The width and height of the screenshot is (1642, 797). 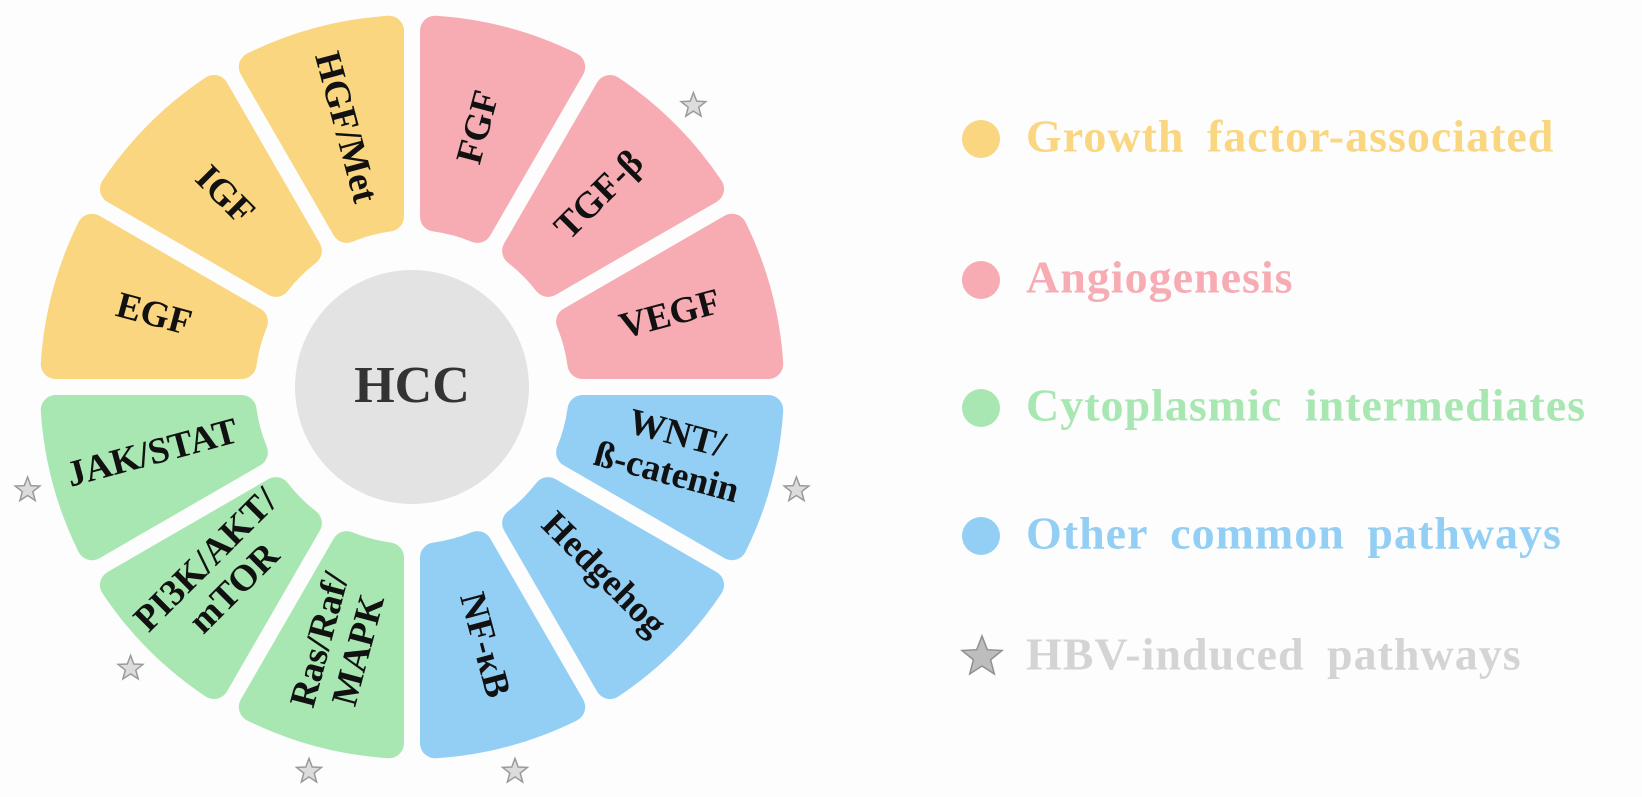 I want to click on legend-label: Angiogenesis, so click(x=1160, y=277).